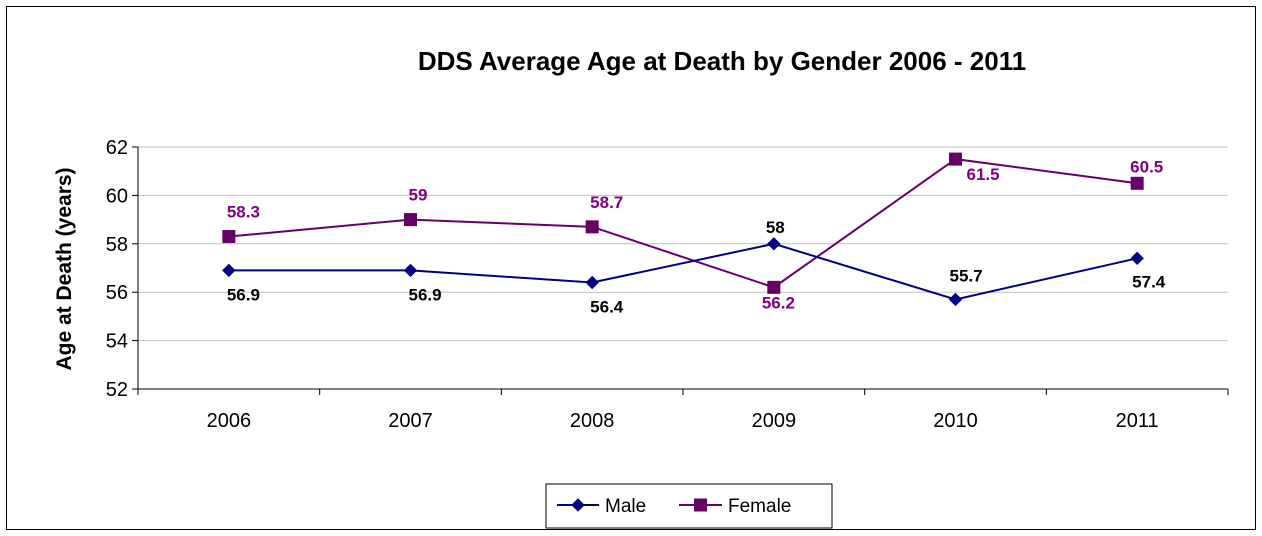 This screenshot has width=1262, height=536. I want to click on male-line, so click(683, 271).